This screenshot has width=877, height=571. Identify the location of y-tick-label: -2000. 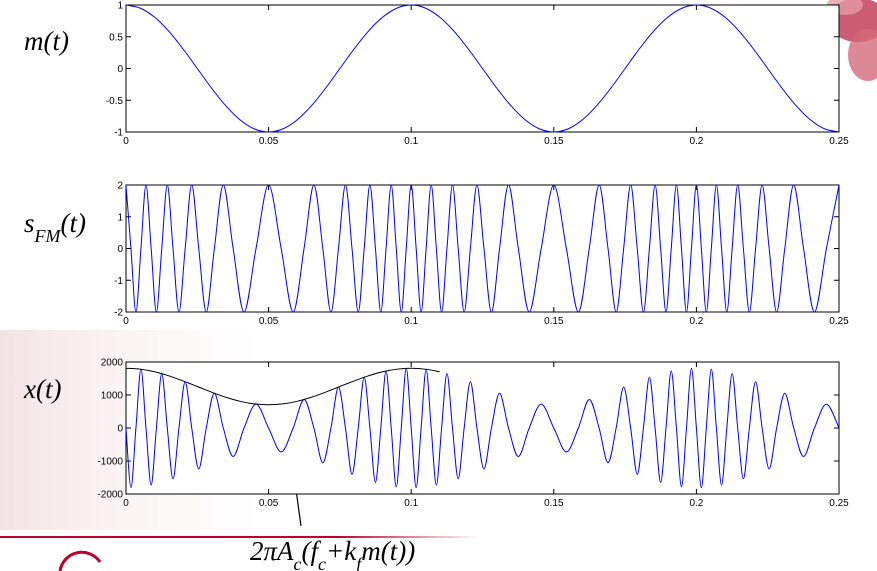
(110, 495).